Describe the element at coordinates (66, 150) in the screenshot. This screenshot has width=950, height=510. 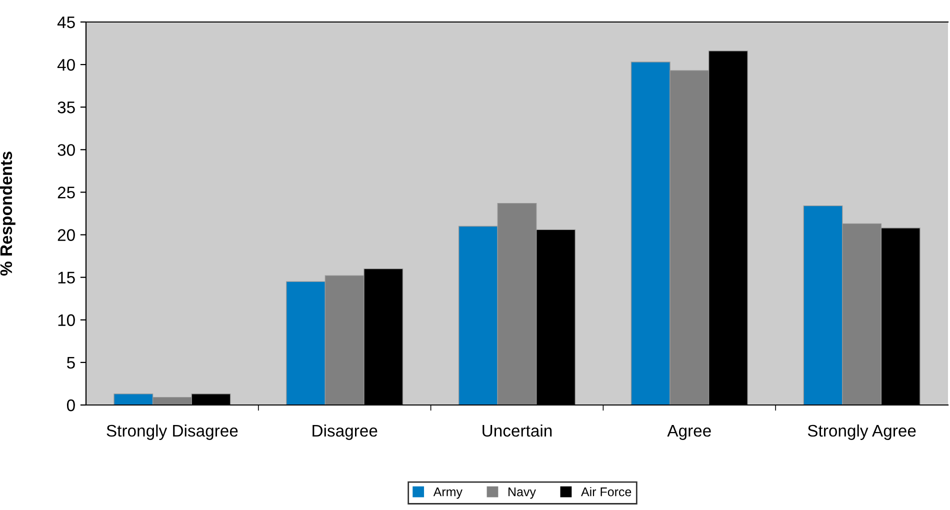
I see `y-tick-label: 30` at that location.